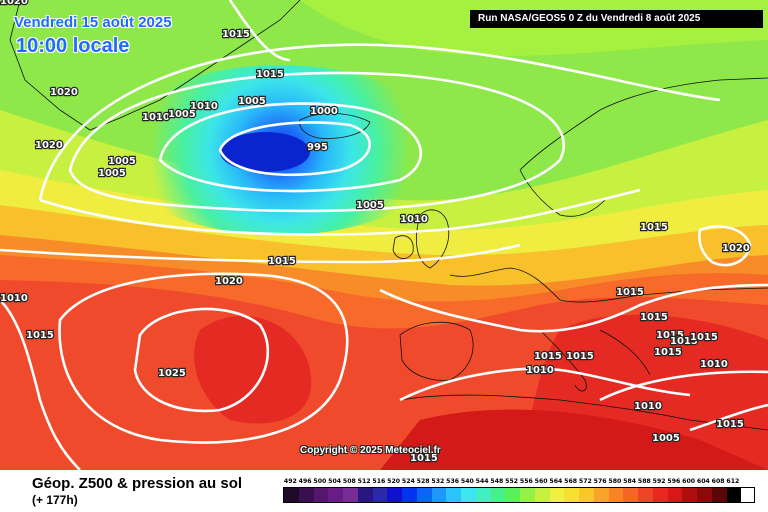 Image resolution: width=768 pixels, height=512 pixels. Describe the element at coordinates (423, 481) in the screenshot. I see `legend-value: 528` at that location.